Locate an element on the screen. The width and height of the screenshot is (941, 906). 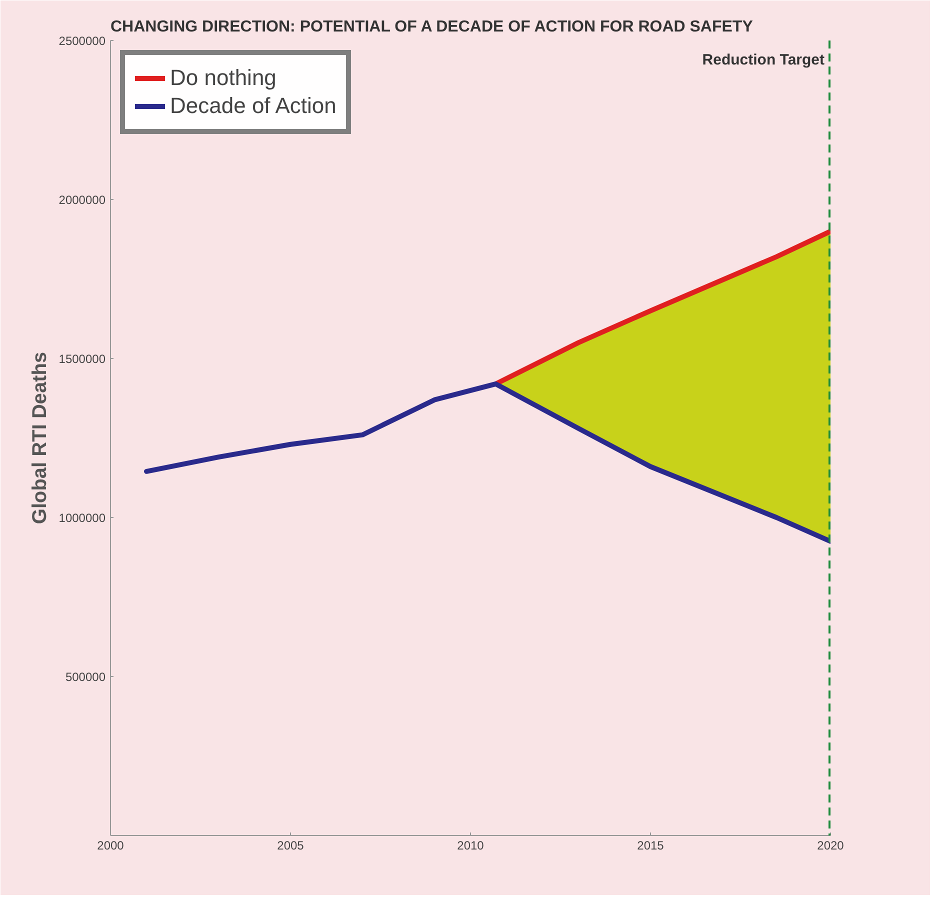
x-tick-label: 2010 is located at coordinates (470, 845).